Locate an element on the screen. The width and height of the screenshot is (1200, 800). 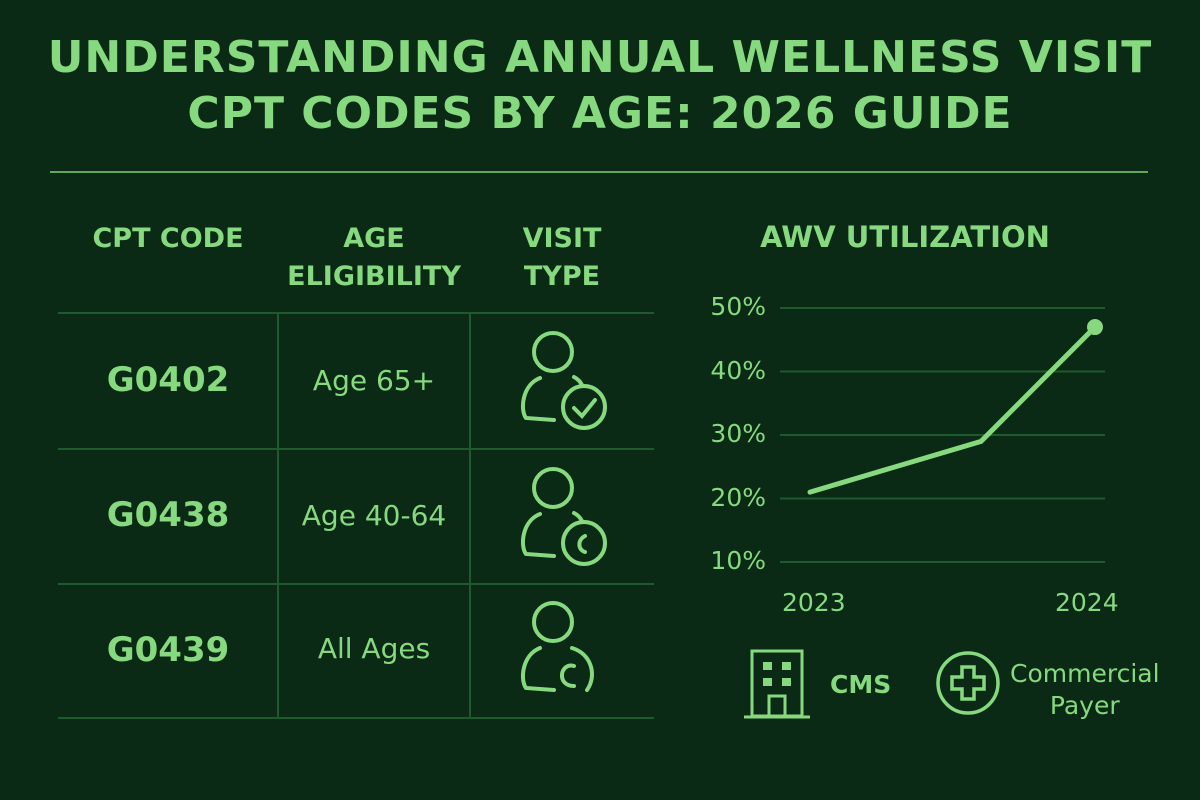
age-eligibility: All Ages is located at coordinates (374, 648).